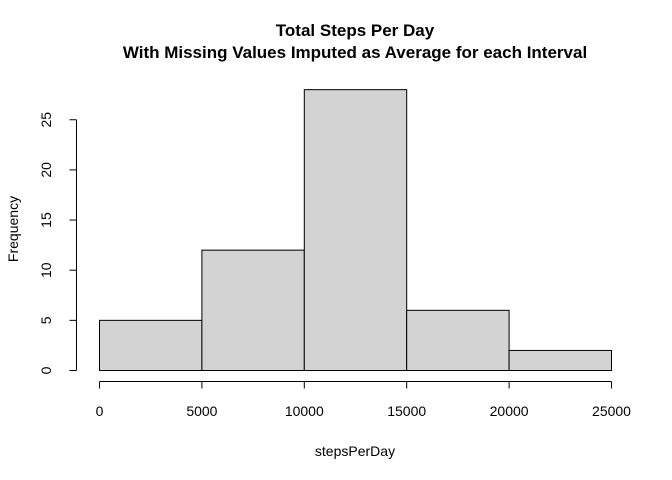 The height and width of the screenshot is (480, 672). Describe the element at coordinates (611, 411) in the screenshot. I see `x-tick-label: 25000` at that location.